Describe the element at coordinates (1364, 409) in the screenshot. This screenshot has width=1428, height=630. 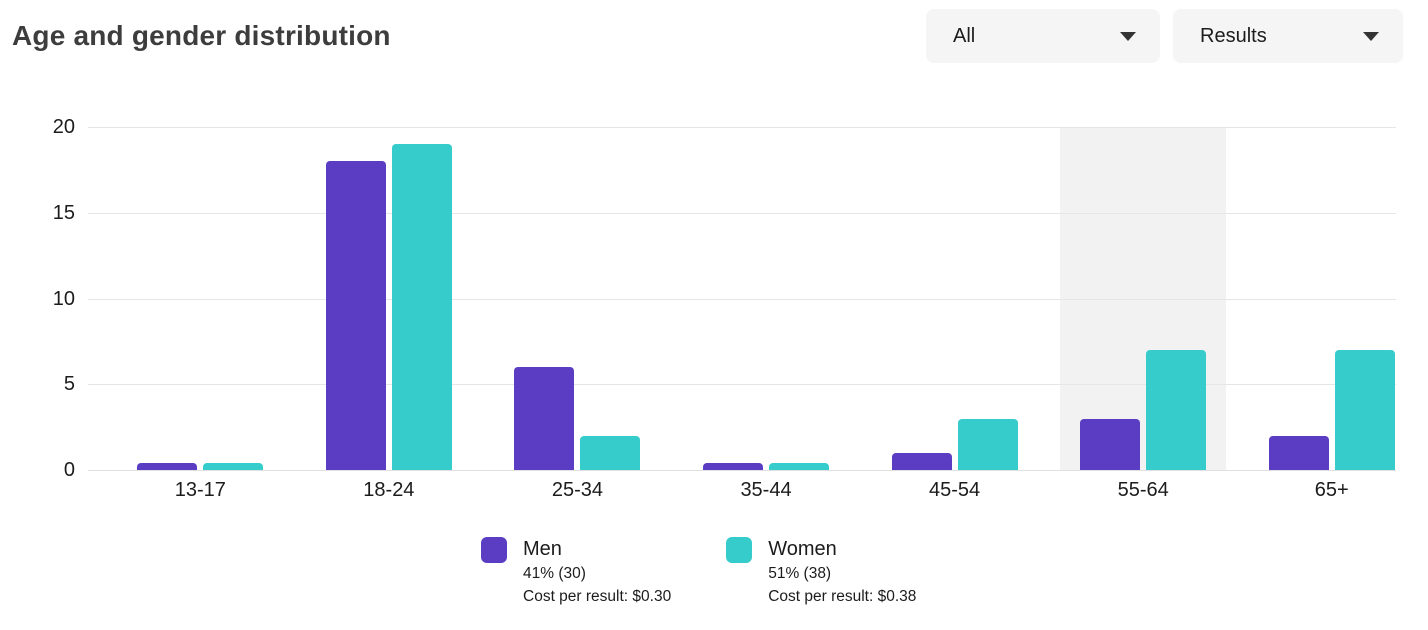
I see `bar-women-65+` at that location.